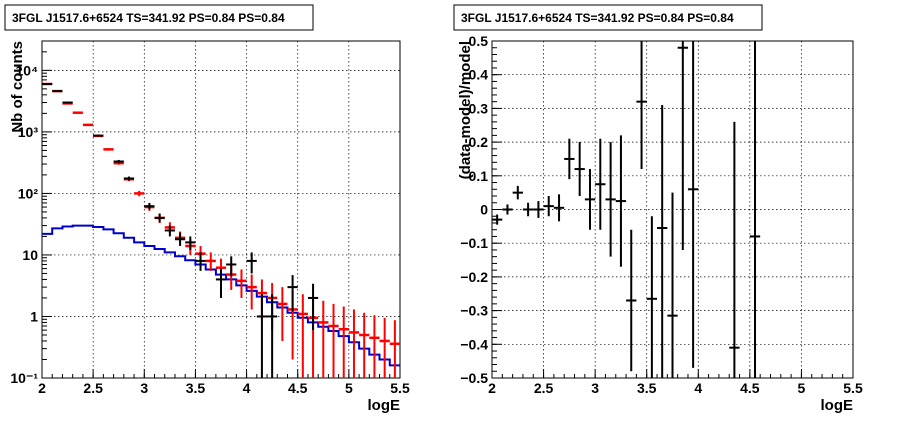 Image resolution: width=898 pixels, height=421 pixels. I want to click on model-step-line, so click(221, 295).